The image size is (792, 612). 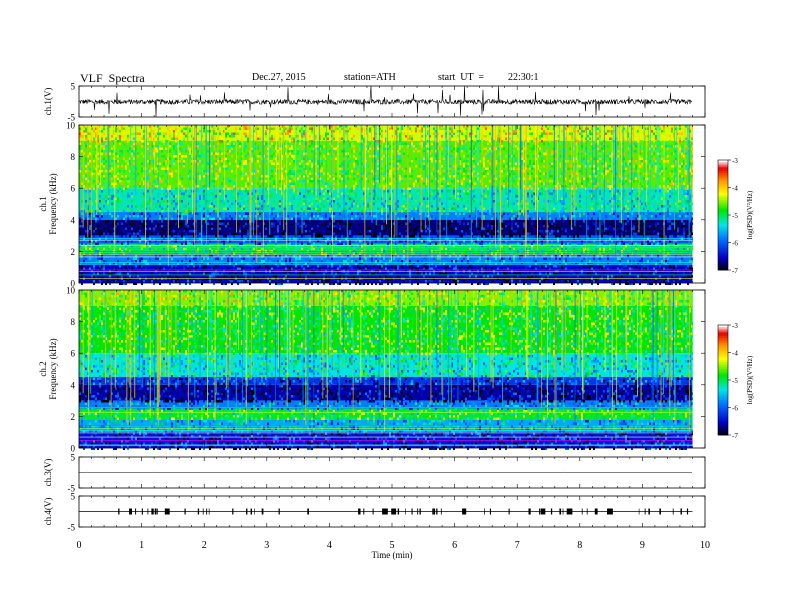 I want to click on ch1-spectrogram-ytick-label: 4, so click(x=73, y=220).